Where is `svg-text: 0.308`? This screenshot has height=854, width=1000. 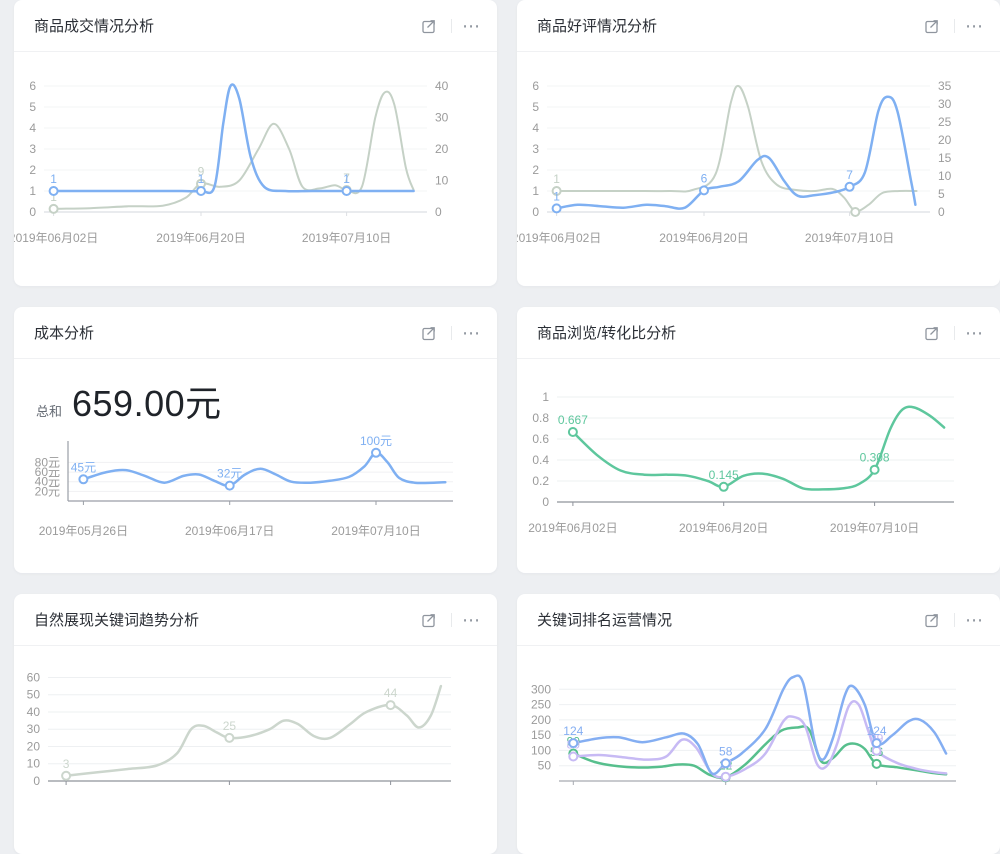 svg-text: 0.308 is located at coordinates (875, 458).